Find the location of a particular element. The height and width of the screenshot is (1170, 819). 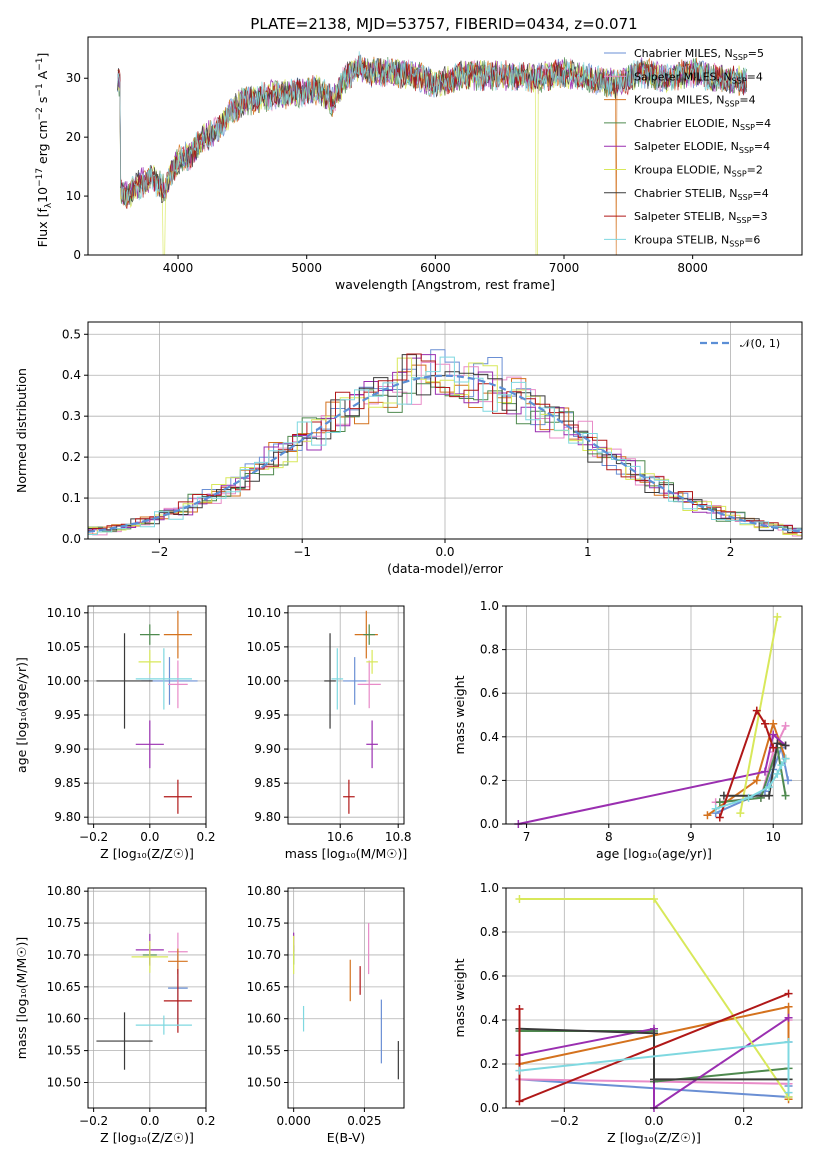

y-axis-label-part: ] is located at coordinates (42, 55).